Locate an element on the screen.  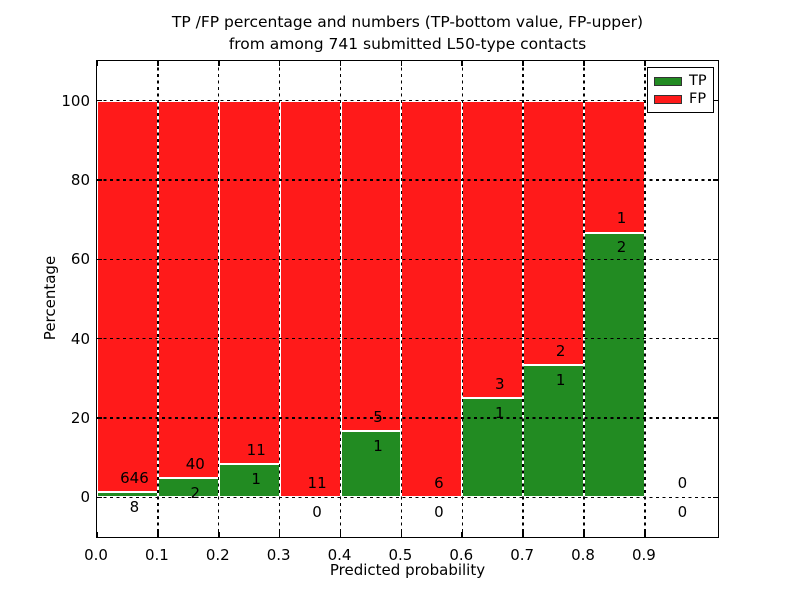
x-tick-label: 0.4 is located at coordinates (339, 555).